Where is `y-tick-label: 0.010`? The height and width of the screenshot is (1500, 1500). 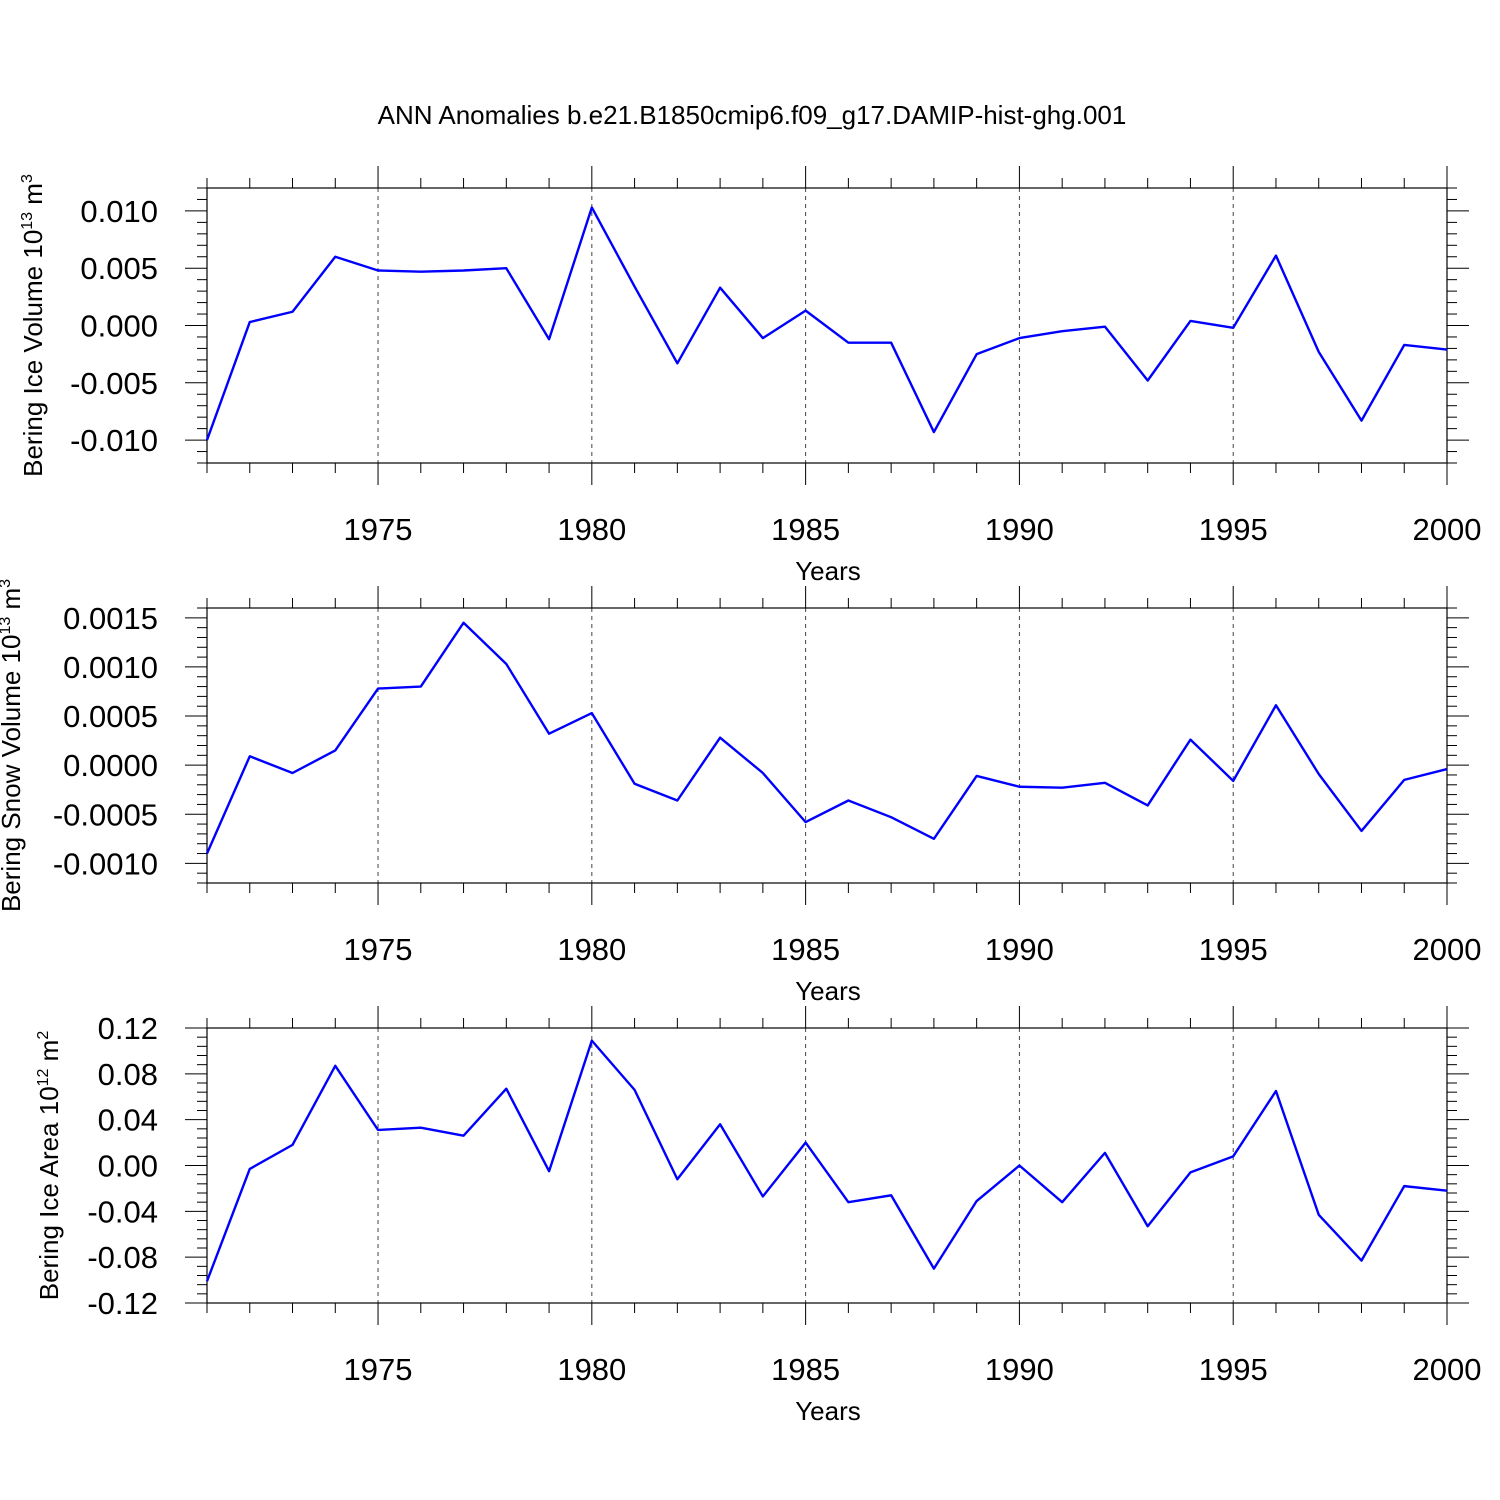
y-tick-label: 0.010 is located at coordinates (119, 211).